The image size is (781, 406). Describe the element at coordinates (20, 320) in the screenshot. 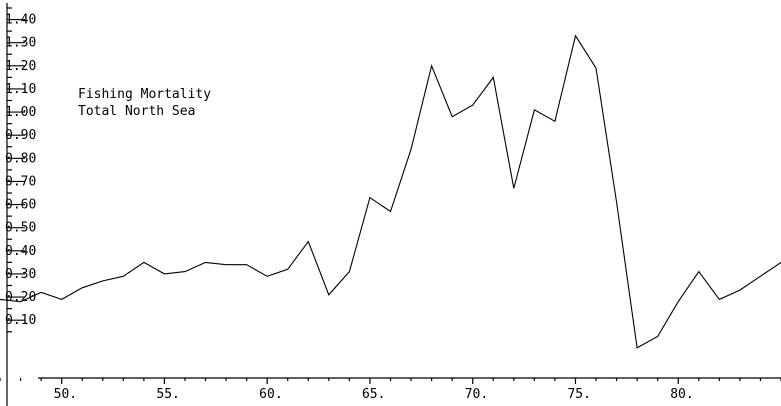

I see `y-tick-label: 0.10` at that location.